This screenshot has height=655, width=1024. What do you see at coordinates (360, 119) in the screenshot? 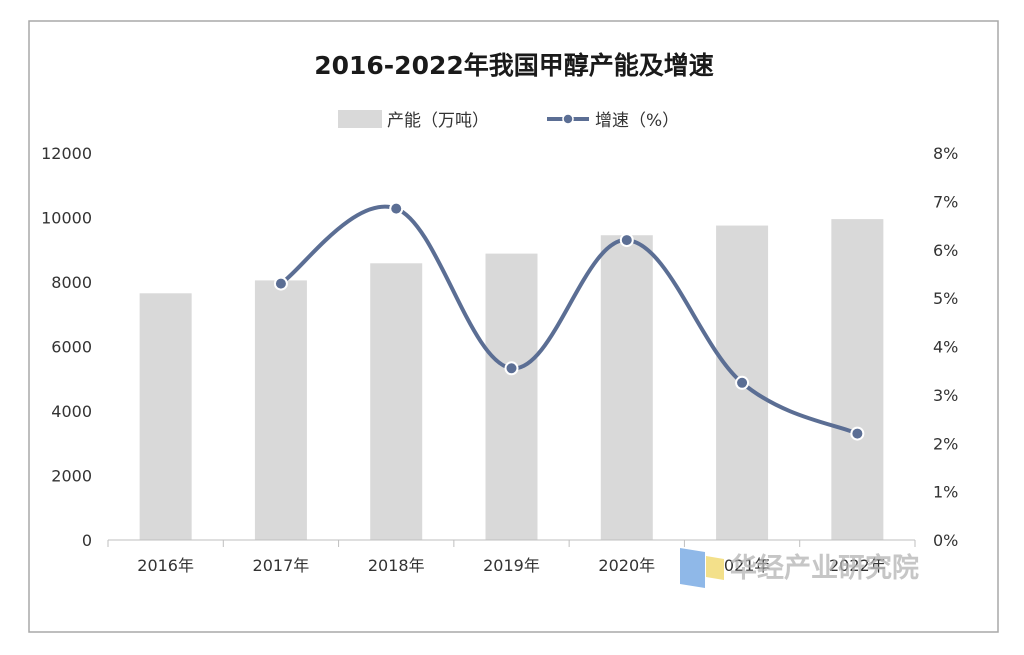
I see `legend-bar-swatch` at bounding box center [360, 119].